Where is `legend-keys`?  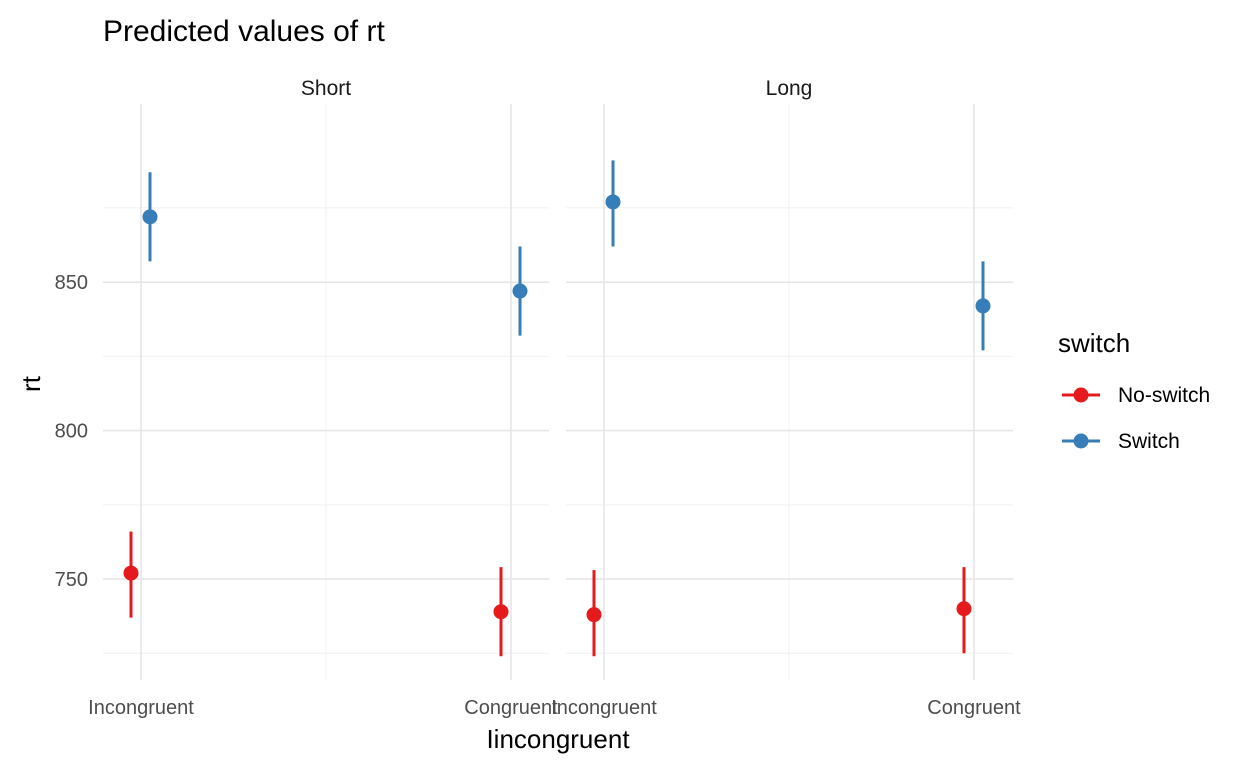
legend-keys is located at coordinates (1081, 418).